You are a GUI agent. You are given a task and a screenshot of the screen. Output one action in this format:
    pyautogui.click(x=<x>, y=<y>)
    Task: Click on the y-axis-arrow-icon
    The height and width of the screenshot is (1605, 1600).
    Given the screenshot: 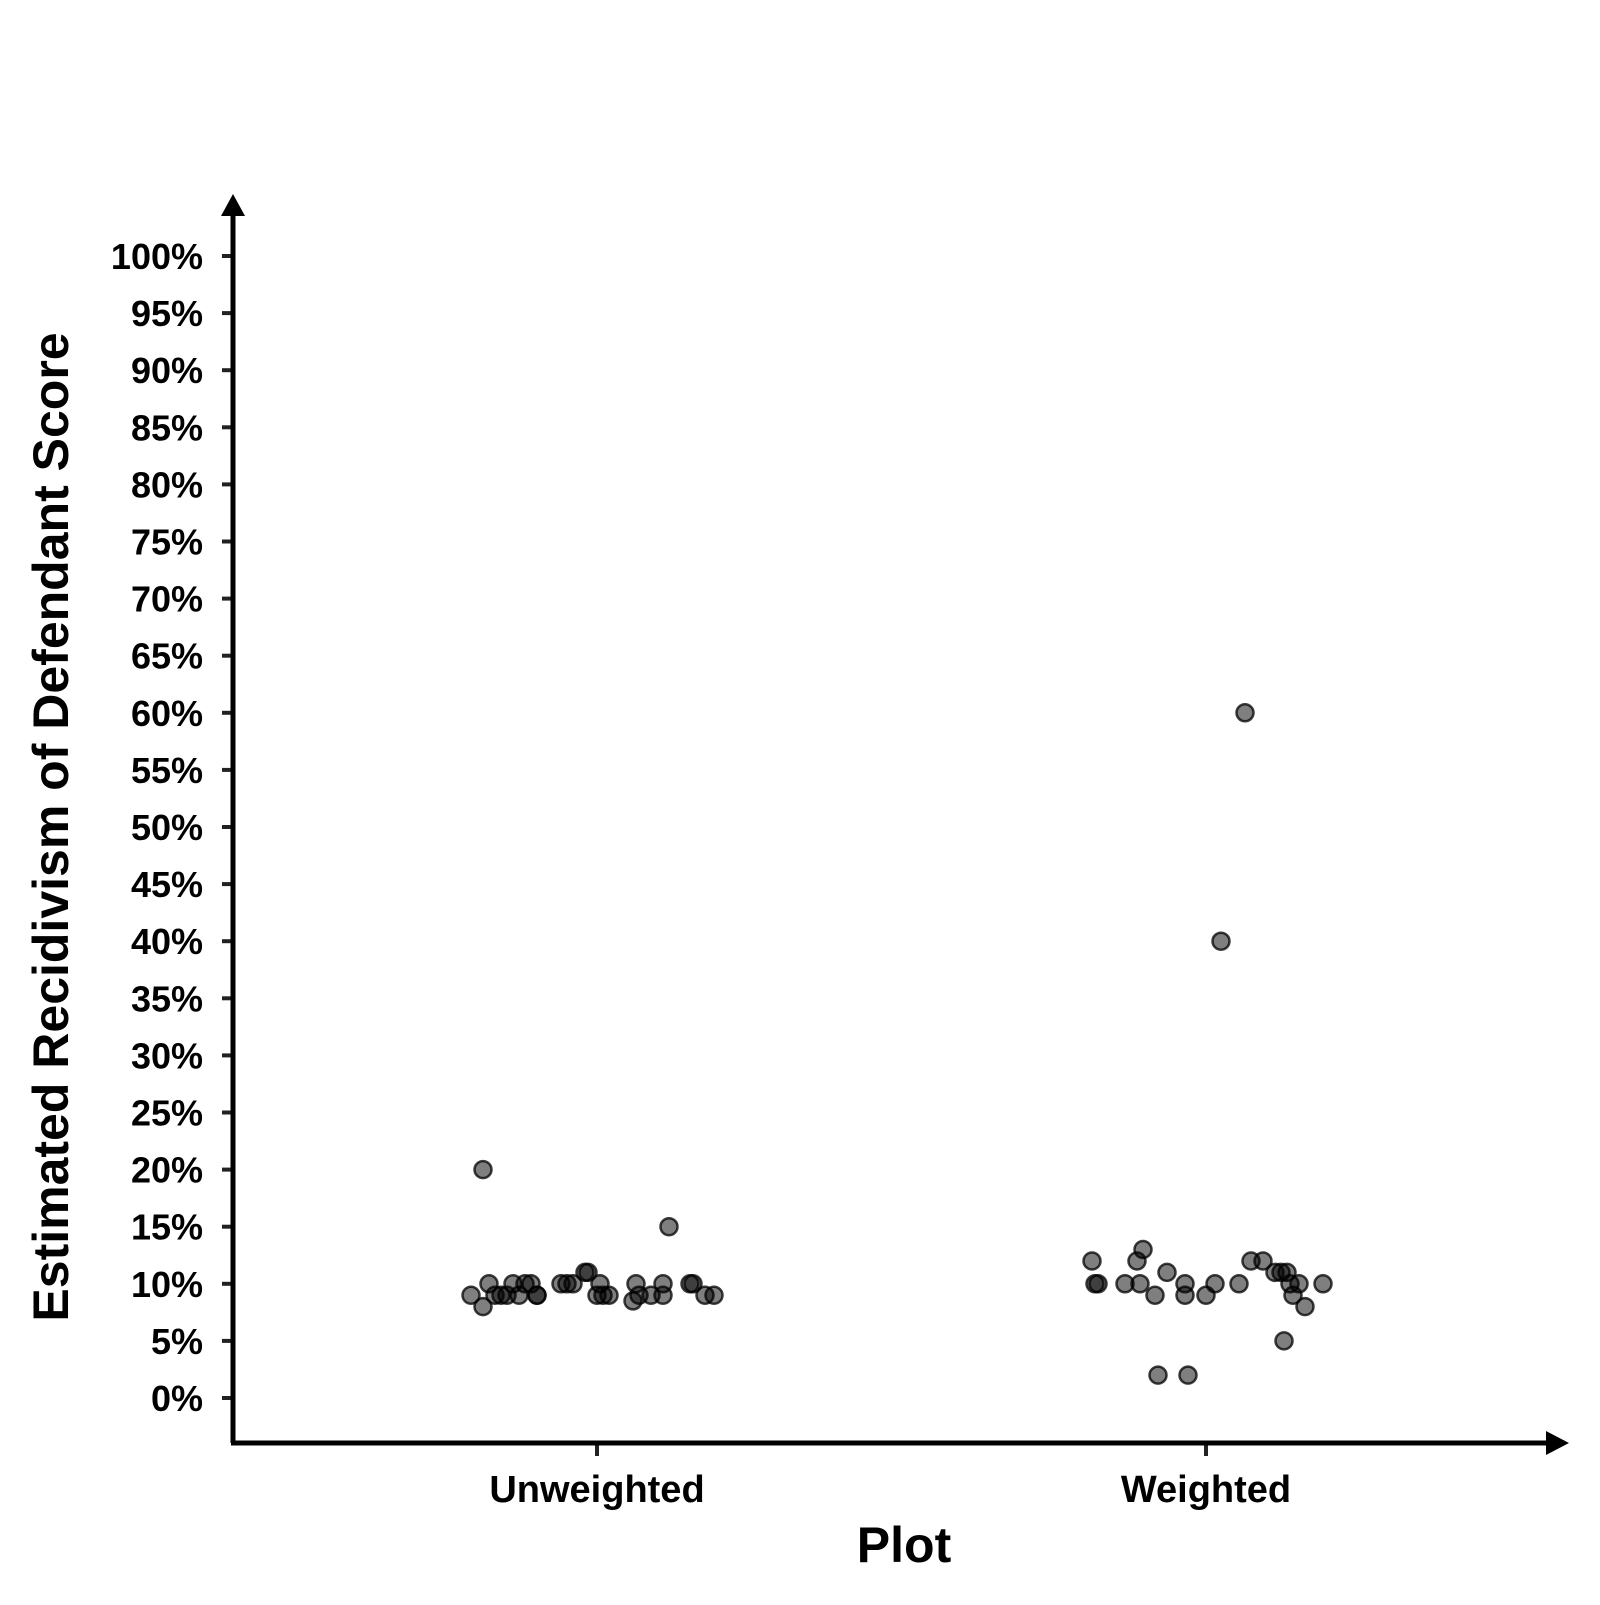 What is the action you would take?
    pyautogui.click(x=233, y=205)
    